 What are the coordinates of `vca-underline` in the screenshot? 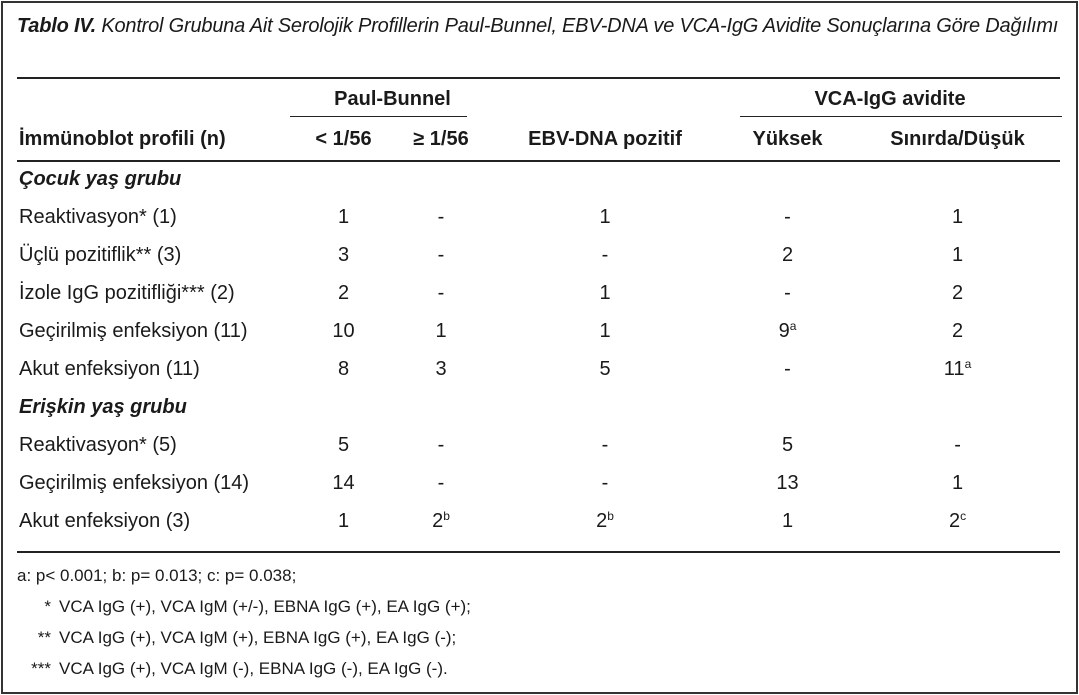 It's located at (901, 116).